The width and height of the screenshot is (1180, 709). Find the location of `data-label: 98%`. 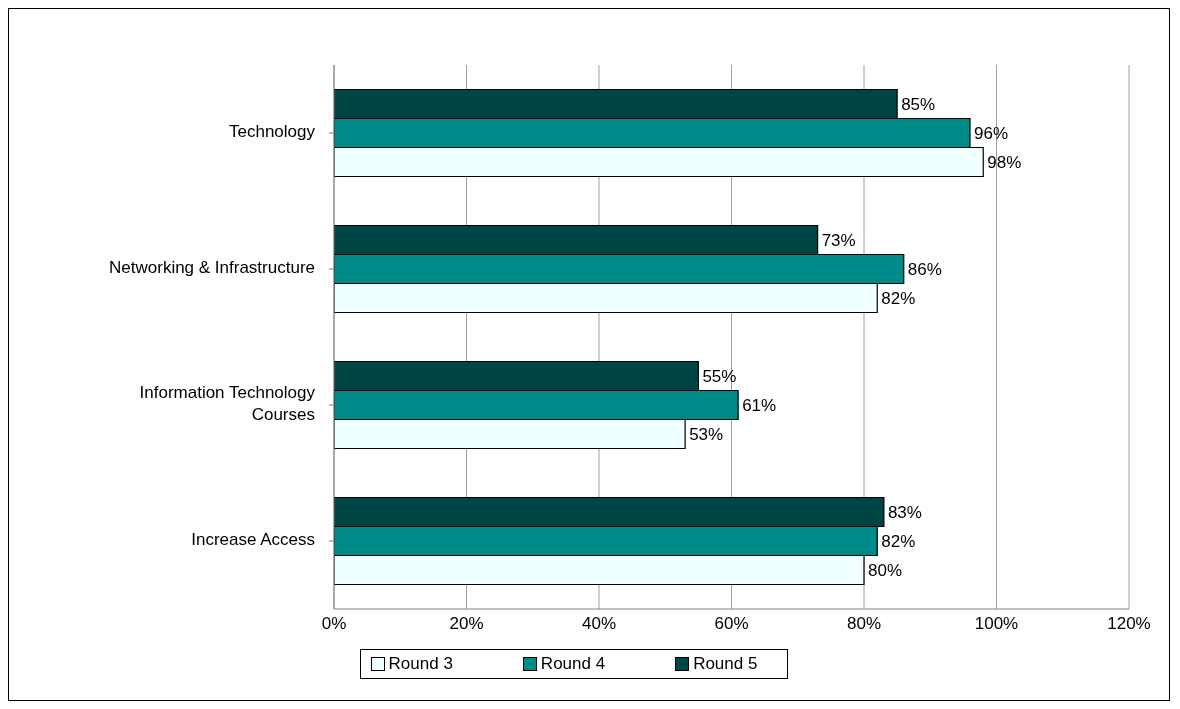

data-label: 98% is located at coordinates (1004, 163).